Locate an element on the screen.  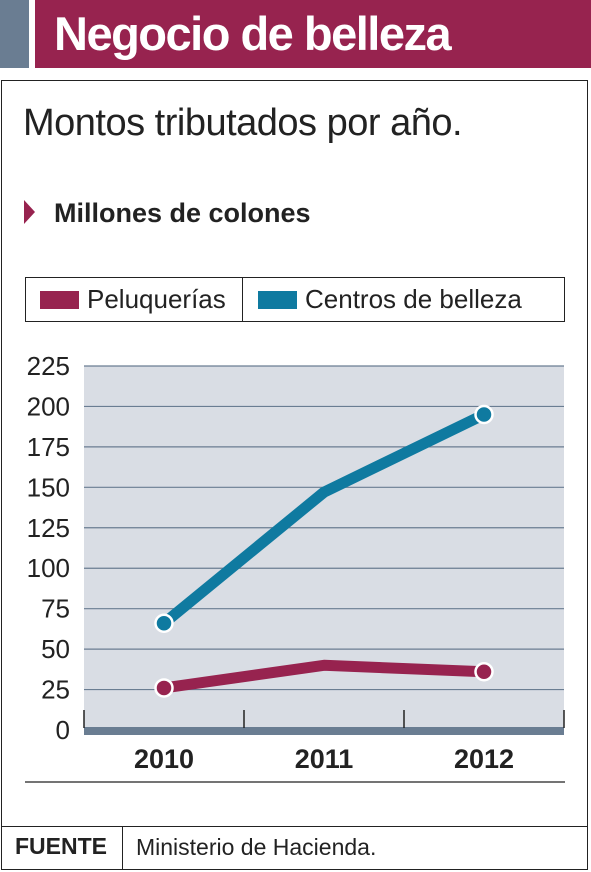
x-tick-label-2012: 2012 is located at coordinates (484, 759).